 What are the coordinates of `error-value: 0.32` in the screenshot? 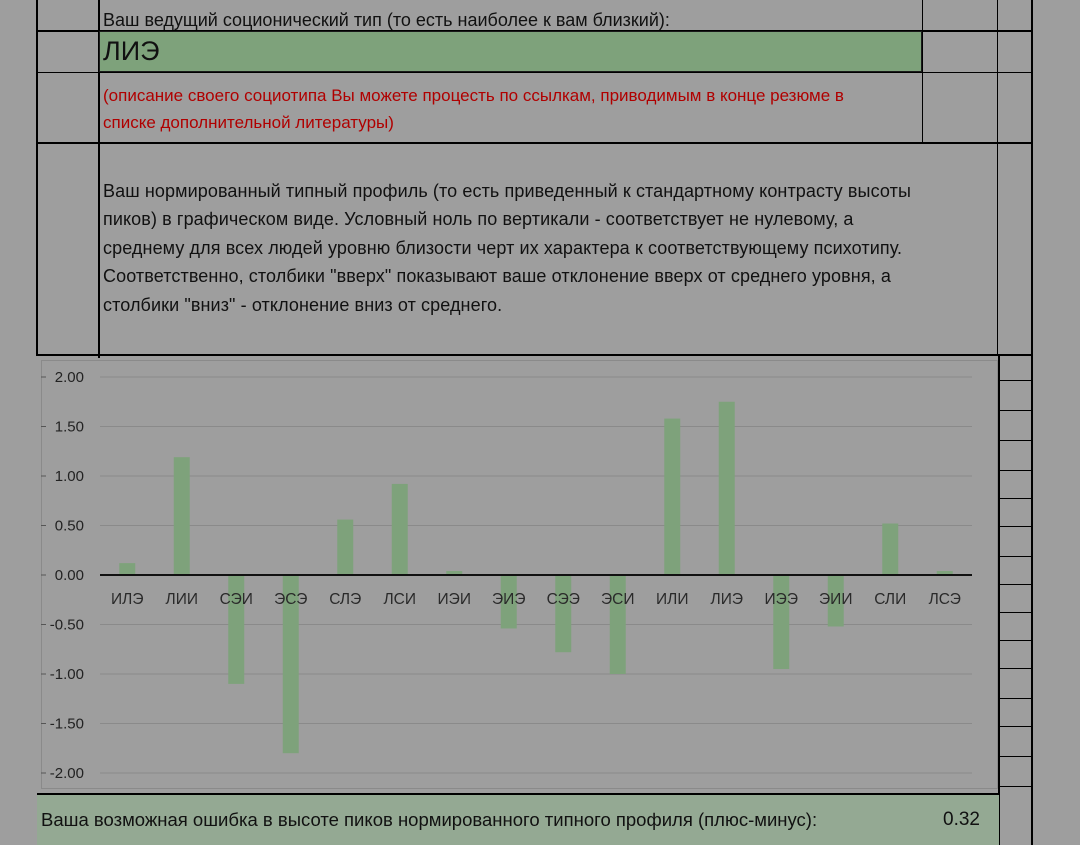 It's located at (961, 819).